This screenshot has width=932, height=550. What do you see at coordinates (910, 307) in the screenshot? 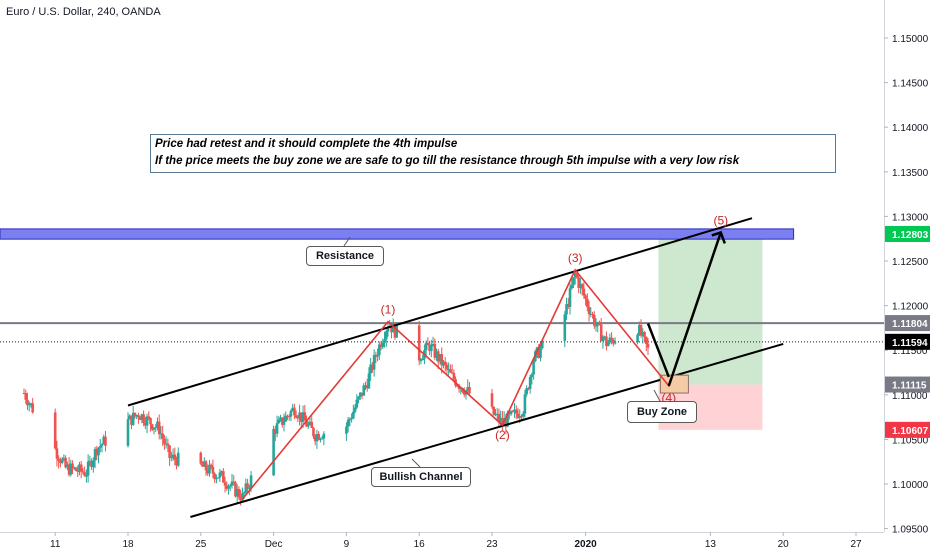
I see `y-tick-label: 1.12000` at bounding box center [910, 307].